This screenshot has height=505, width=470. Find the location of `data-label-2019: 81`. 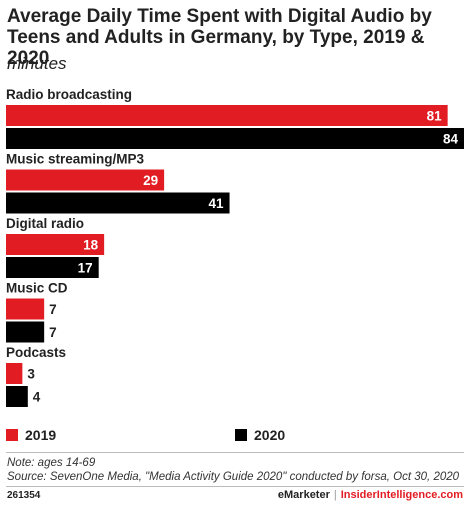

data-label-2019: 81 is located at coordinates (435, 116).